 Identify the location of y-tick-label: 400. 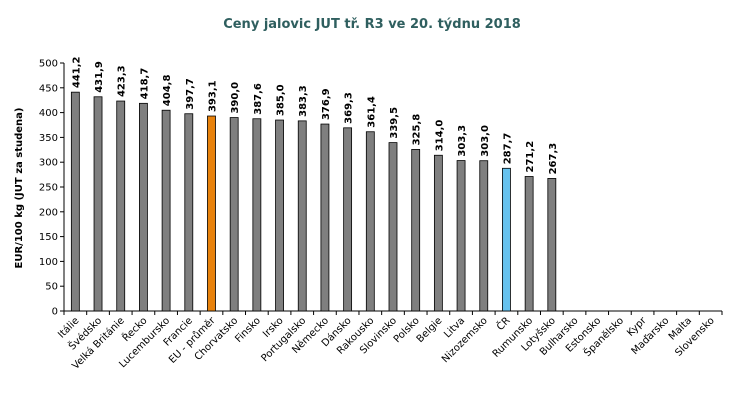
(48, 113).